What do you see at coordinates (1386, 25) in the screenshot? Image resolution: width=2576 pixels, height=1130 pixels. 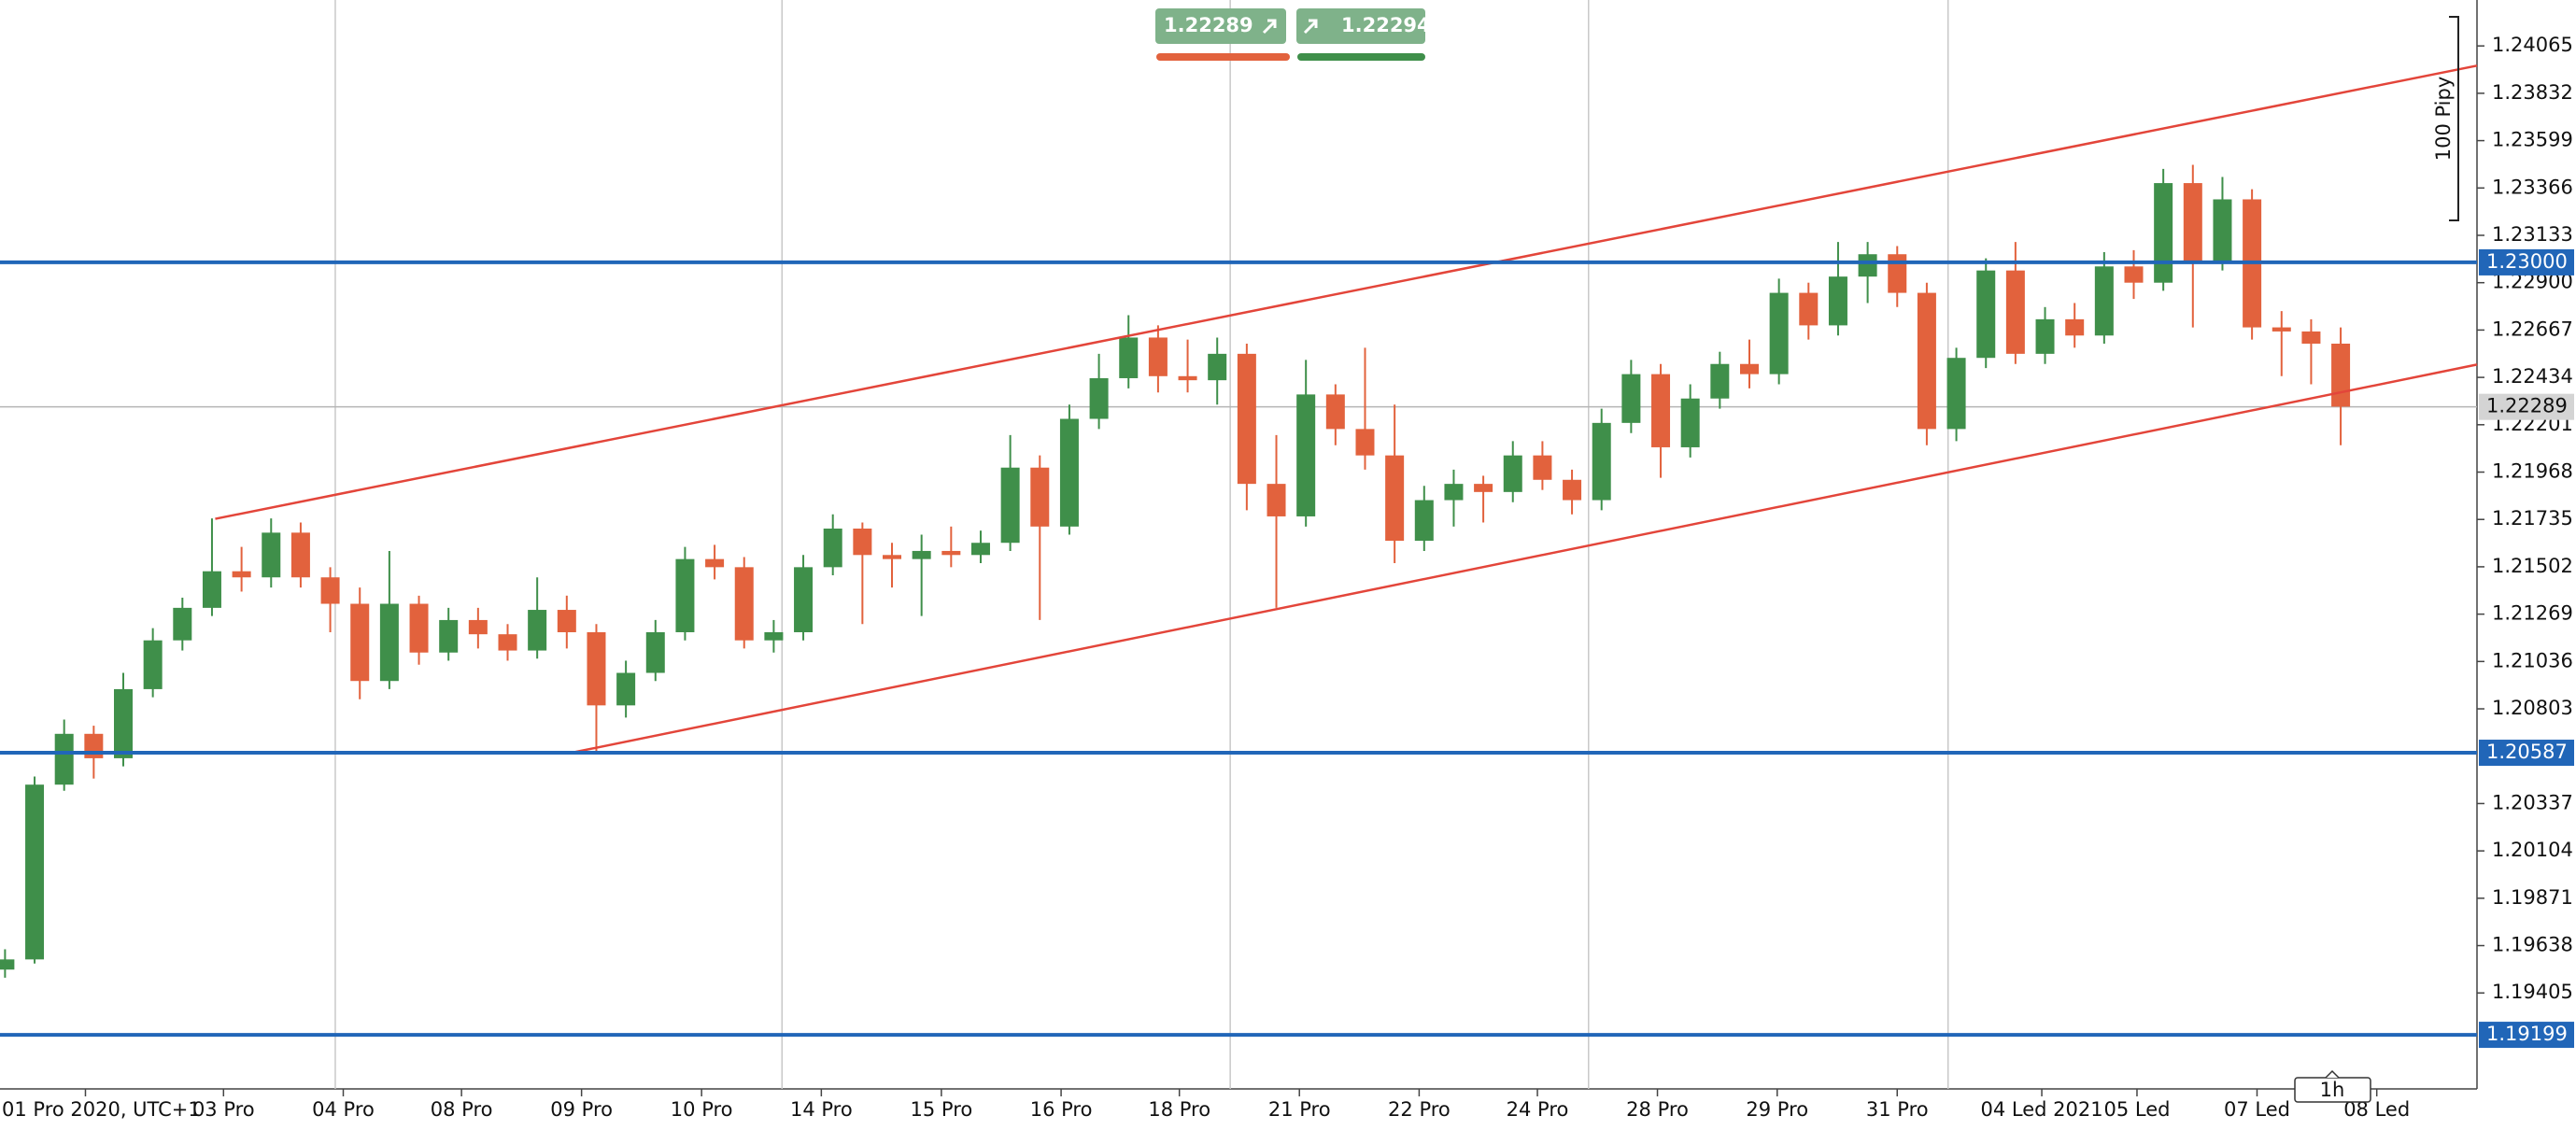 I see `buy-price: 1.22294` at bounding box center [1386, 25].